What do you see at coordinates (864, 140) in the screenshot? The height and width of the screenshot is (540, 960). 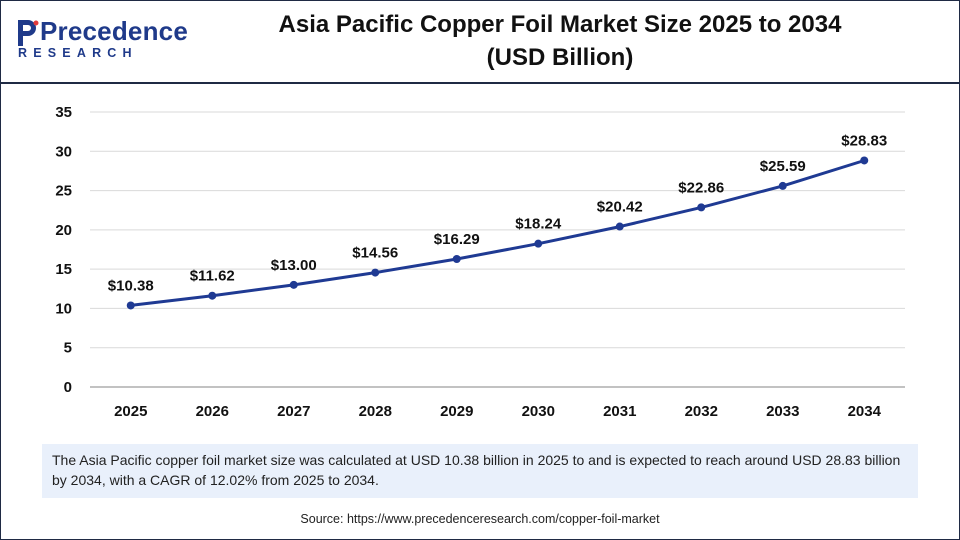 I see `data-label: $28.83` at bounding box center [864, 140].